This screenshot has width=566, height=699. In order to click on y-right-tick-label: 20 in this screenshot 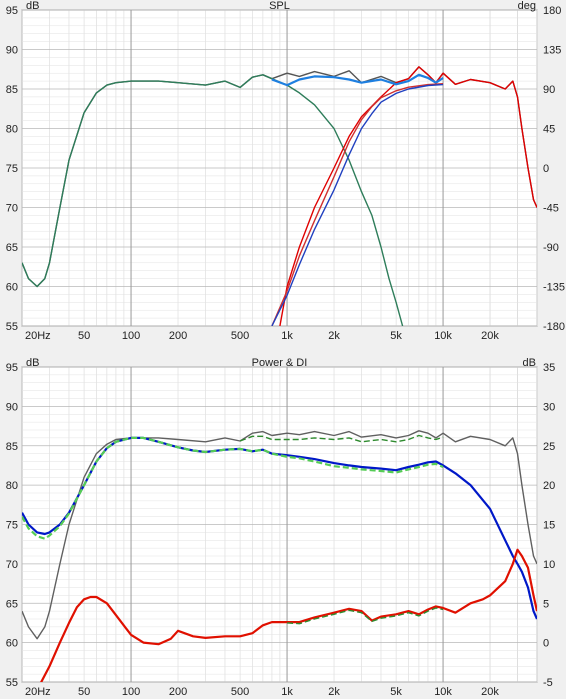, I will do `click(549, 486)`.